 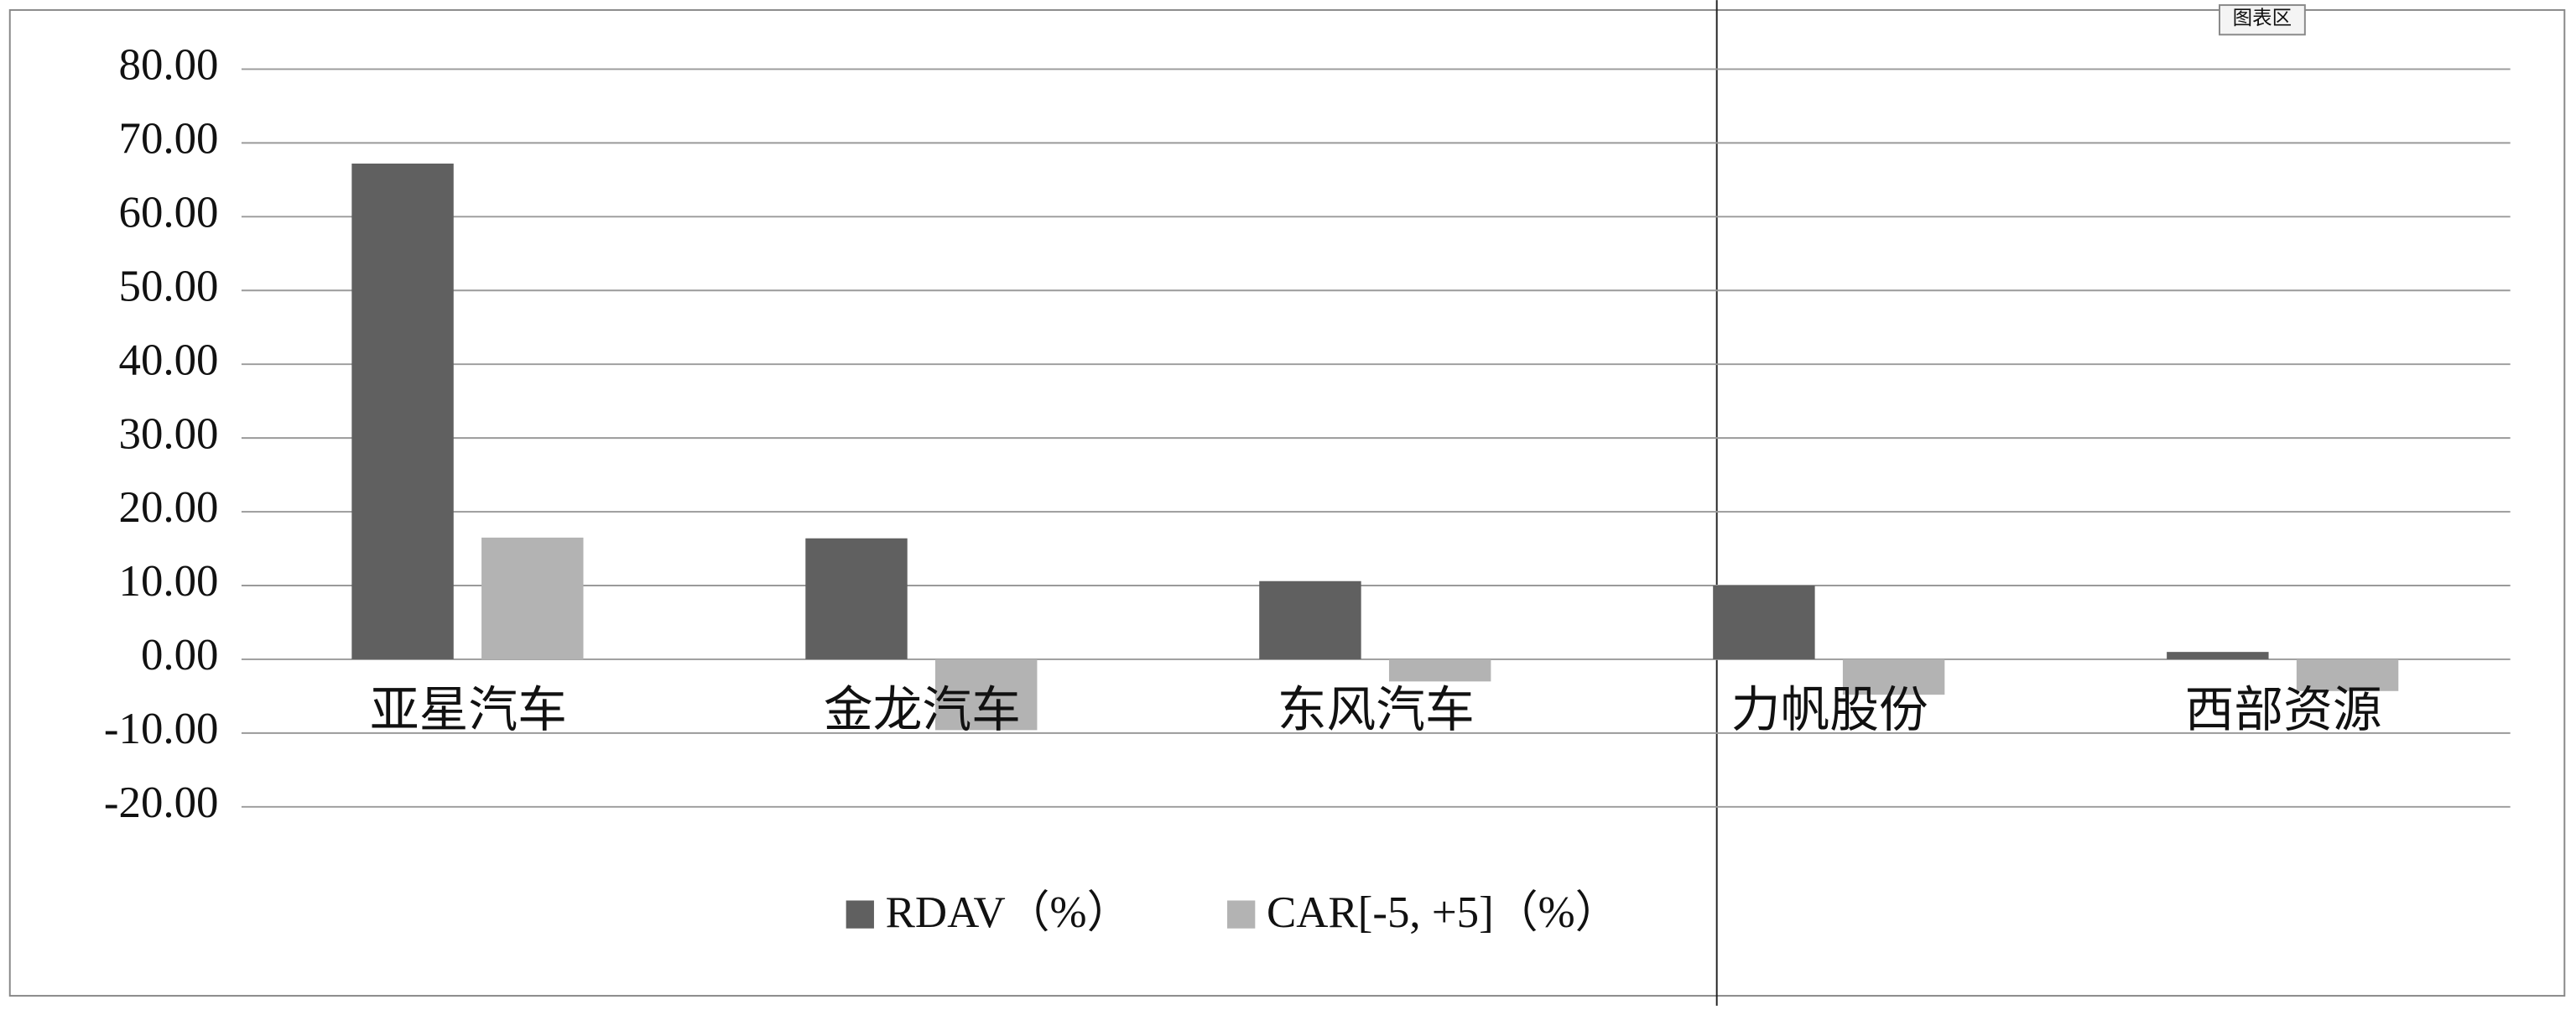 I want to click on tooltip-text: 图表区, so click(x=2262, y=18).